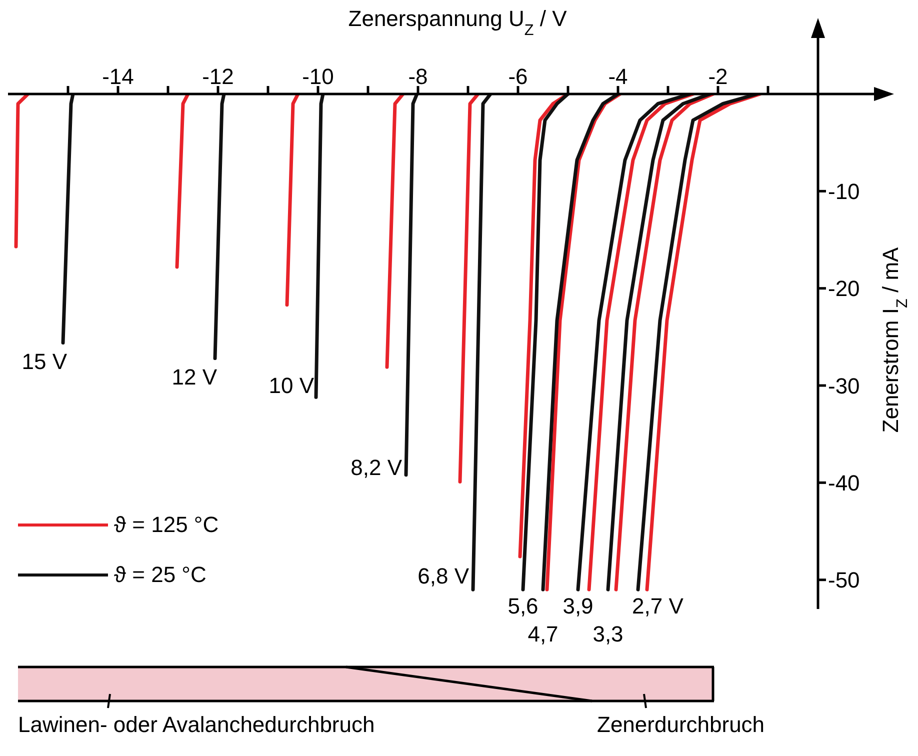 Image resolution: width=918 pixels, height=756 pixels. I want to click on x-tick-label: -10, so click(318, 76).